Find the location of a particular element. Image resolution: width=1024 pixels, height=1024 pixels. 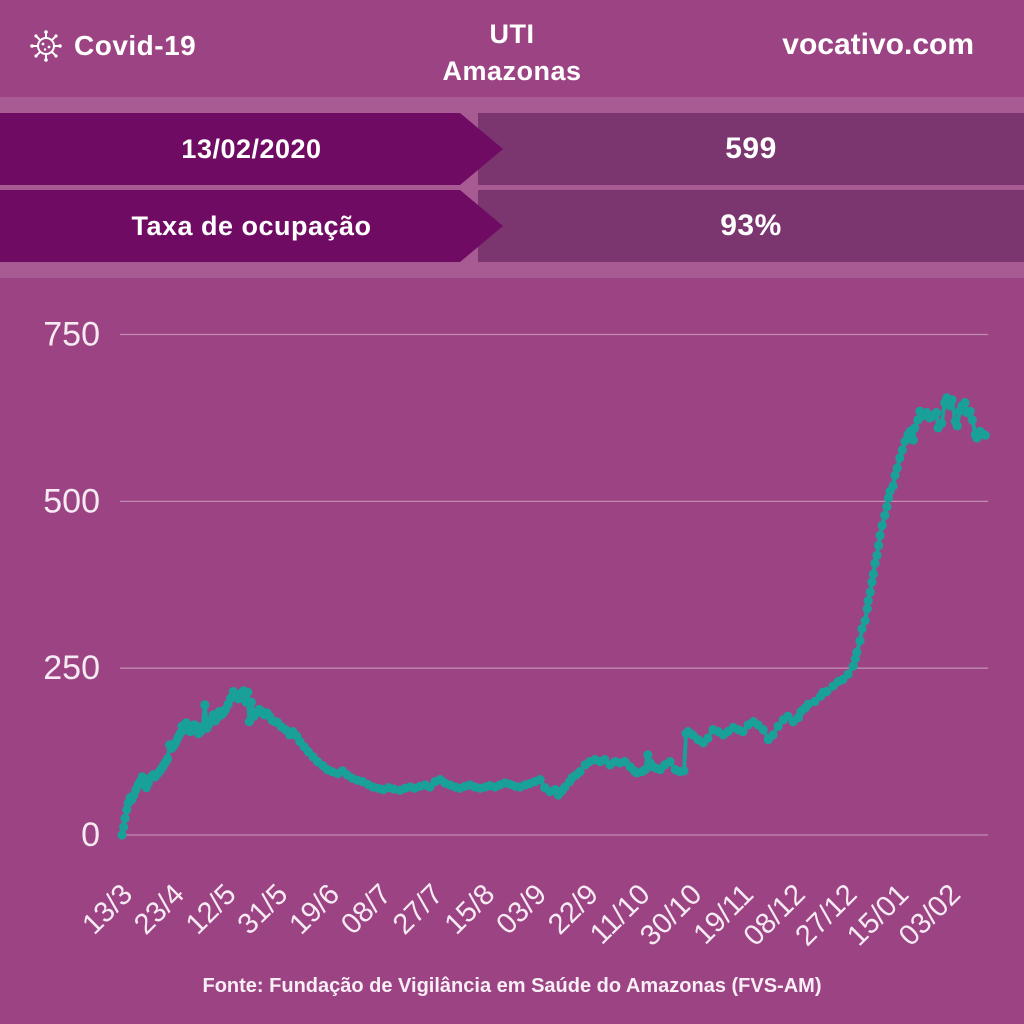

title-line-2: Amazonas is located at coordinates (512, 71).